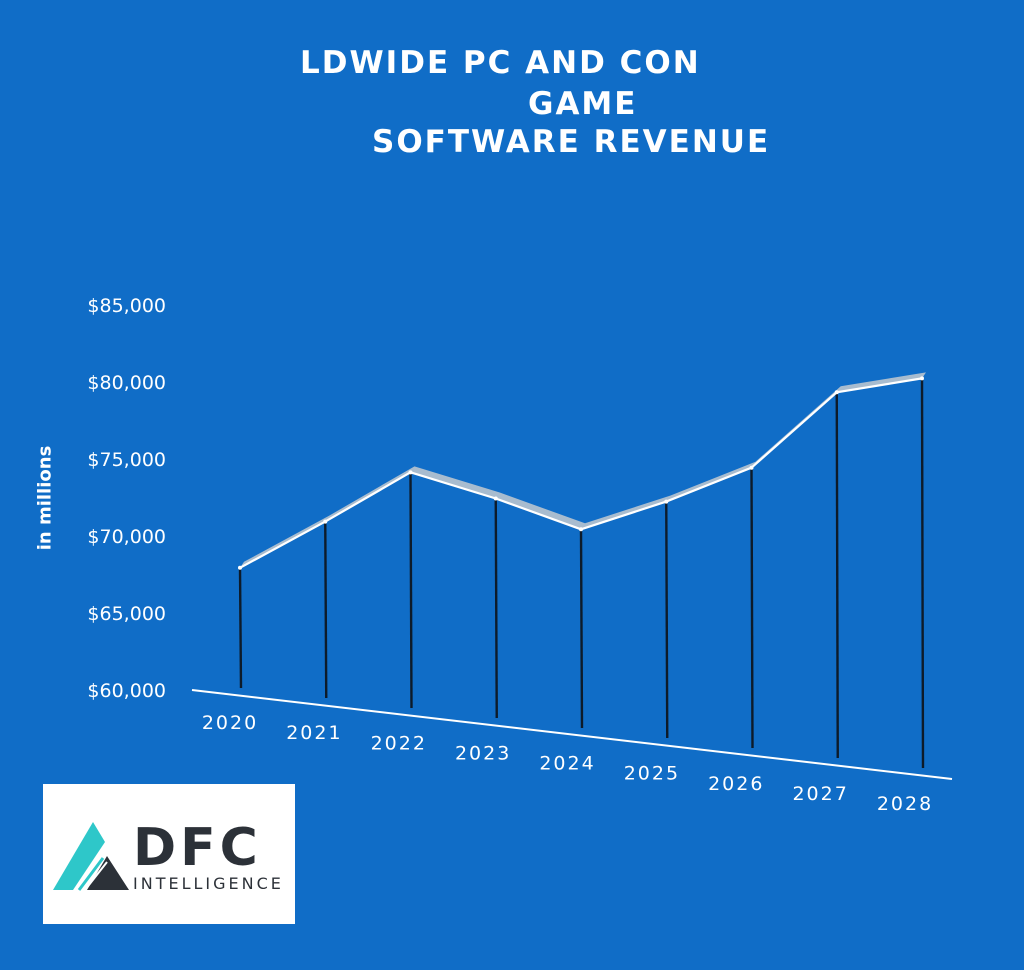  I want to click on line-ribbon, so click(583, 470).